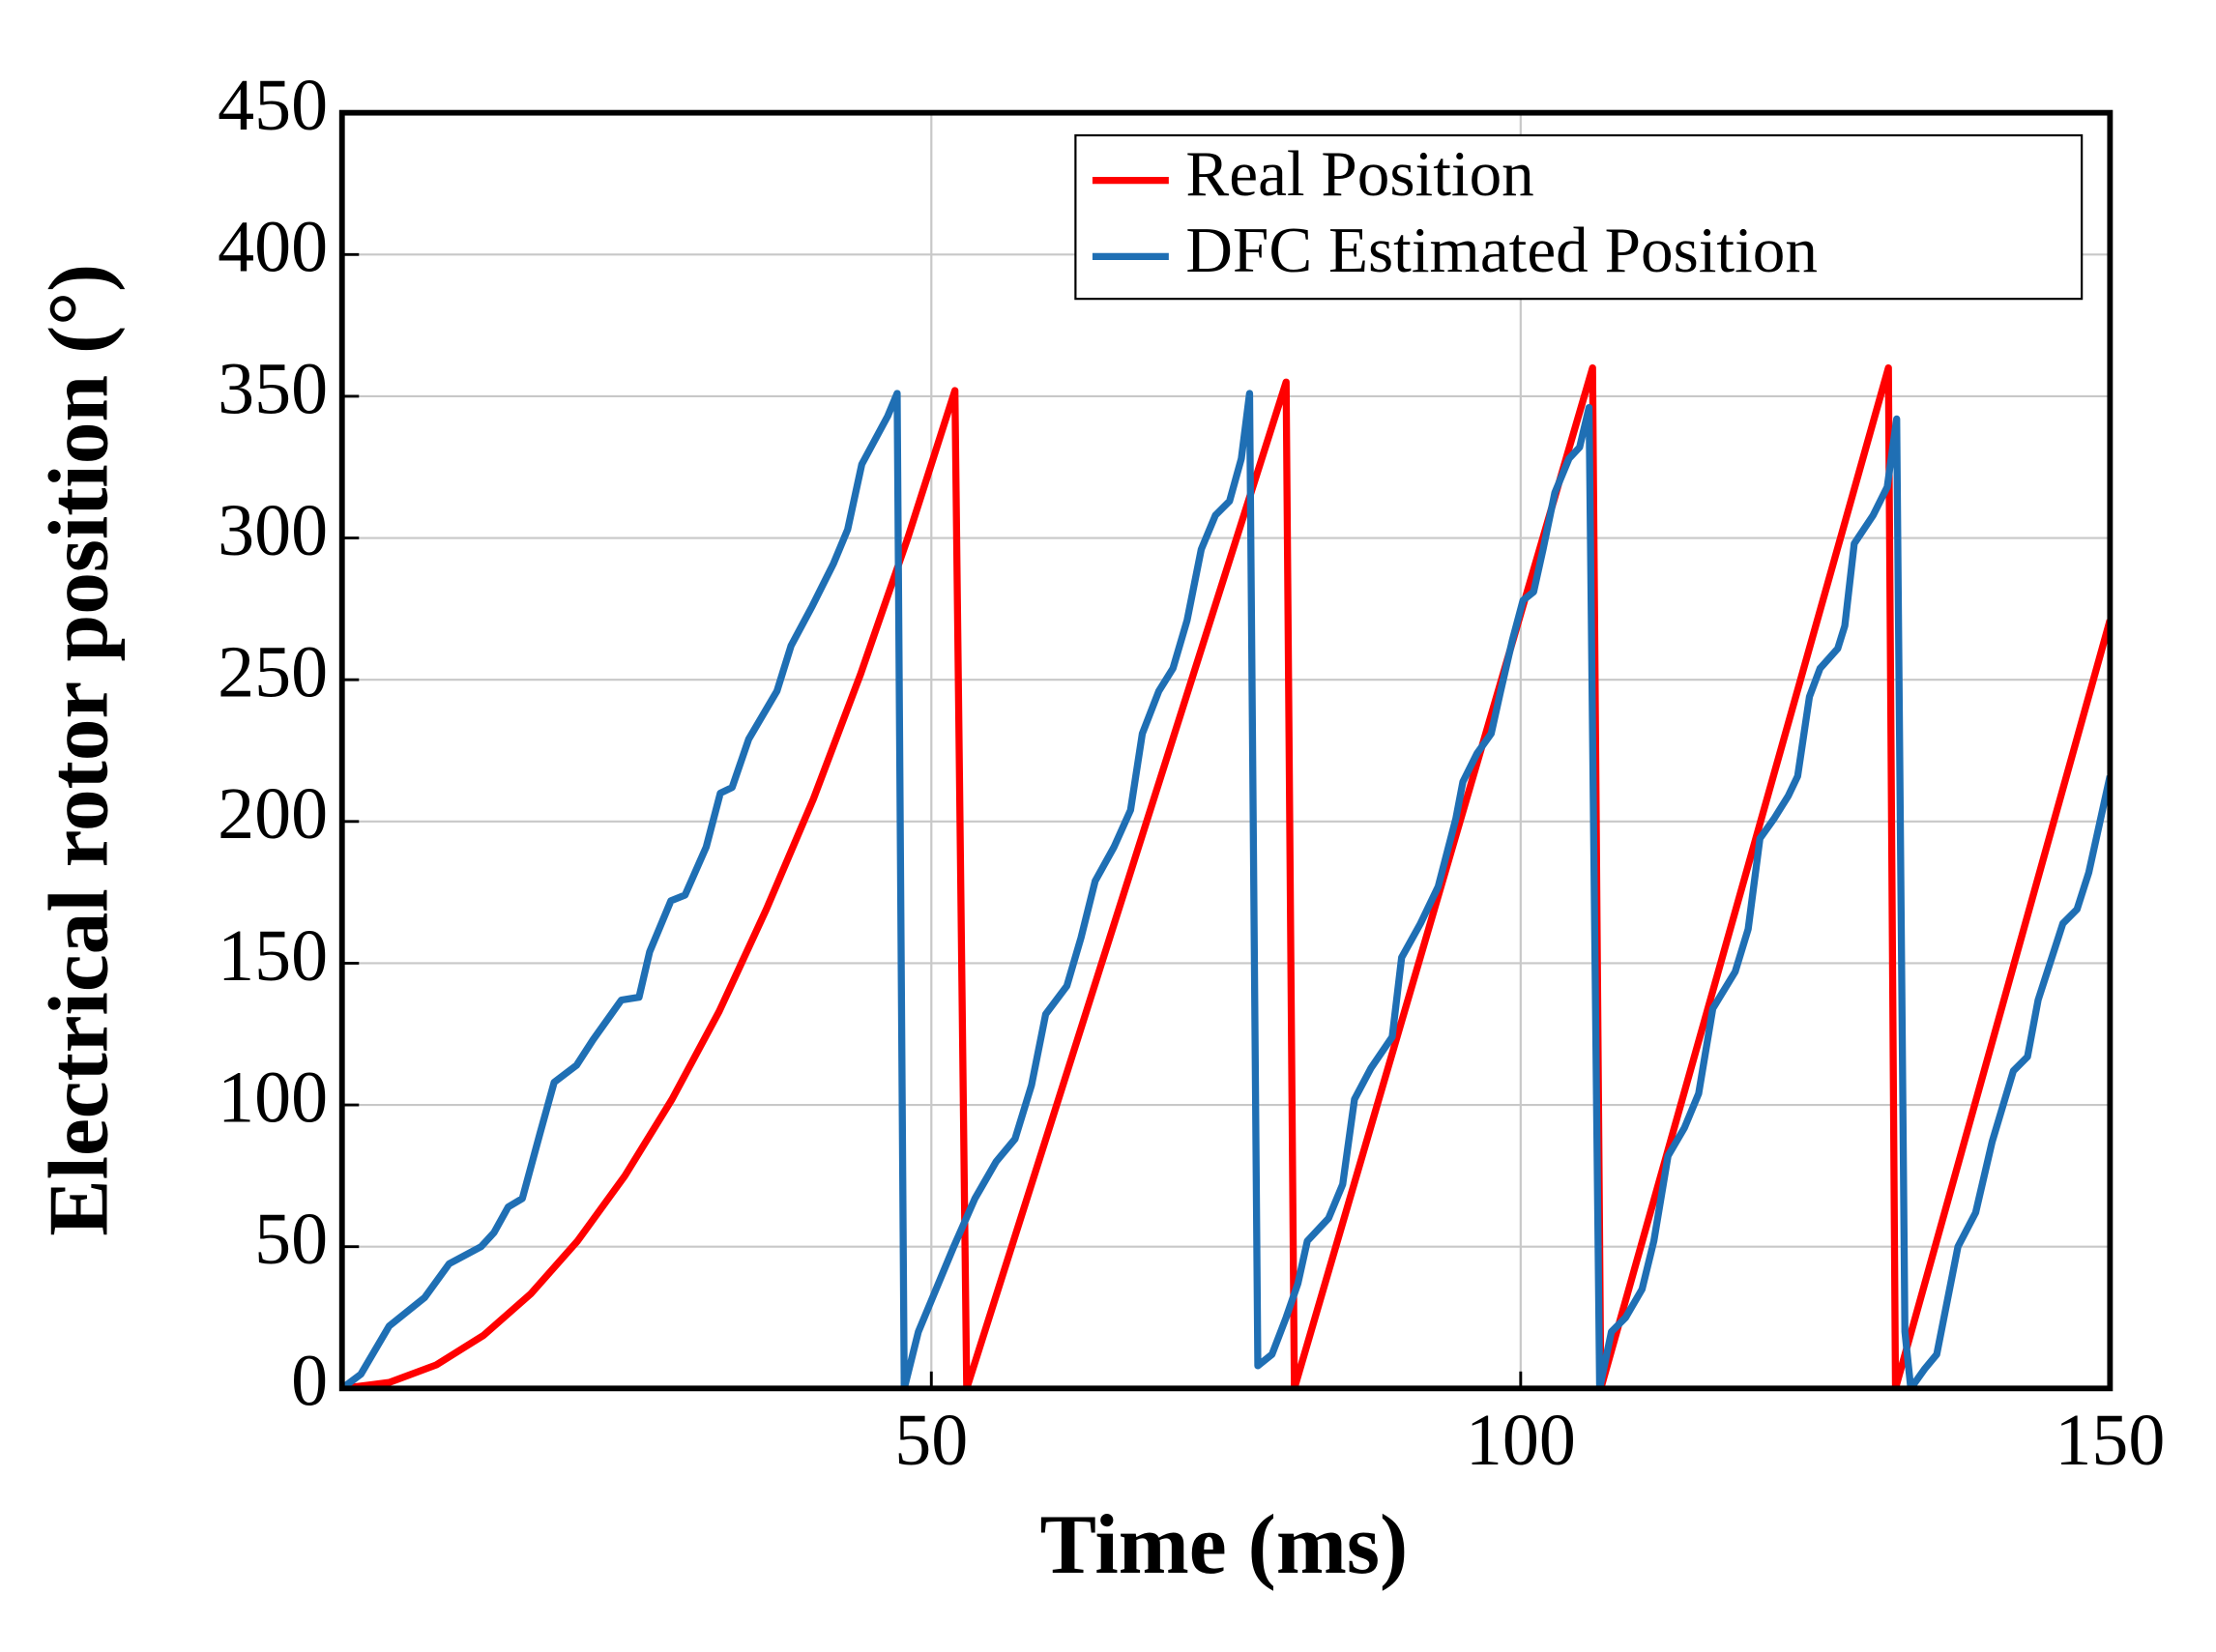 The width and height of the screenshot is (2216, 1652). Describe the element at coordinates (1224, 1544) in the screenshot. I see `x-axis-label: Time (ms)` at that location.